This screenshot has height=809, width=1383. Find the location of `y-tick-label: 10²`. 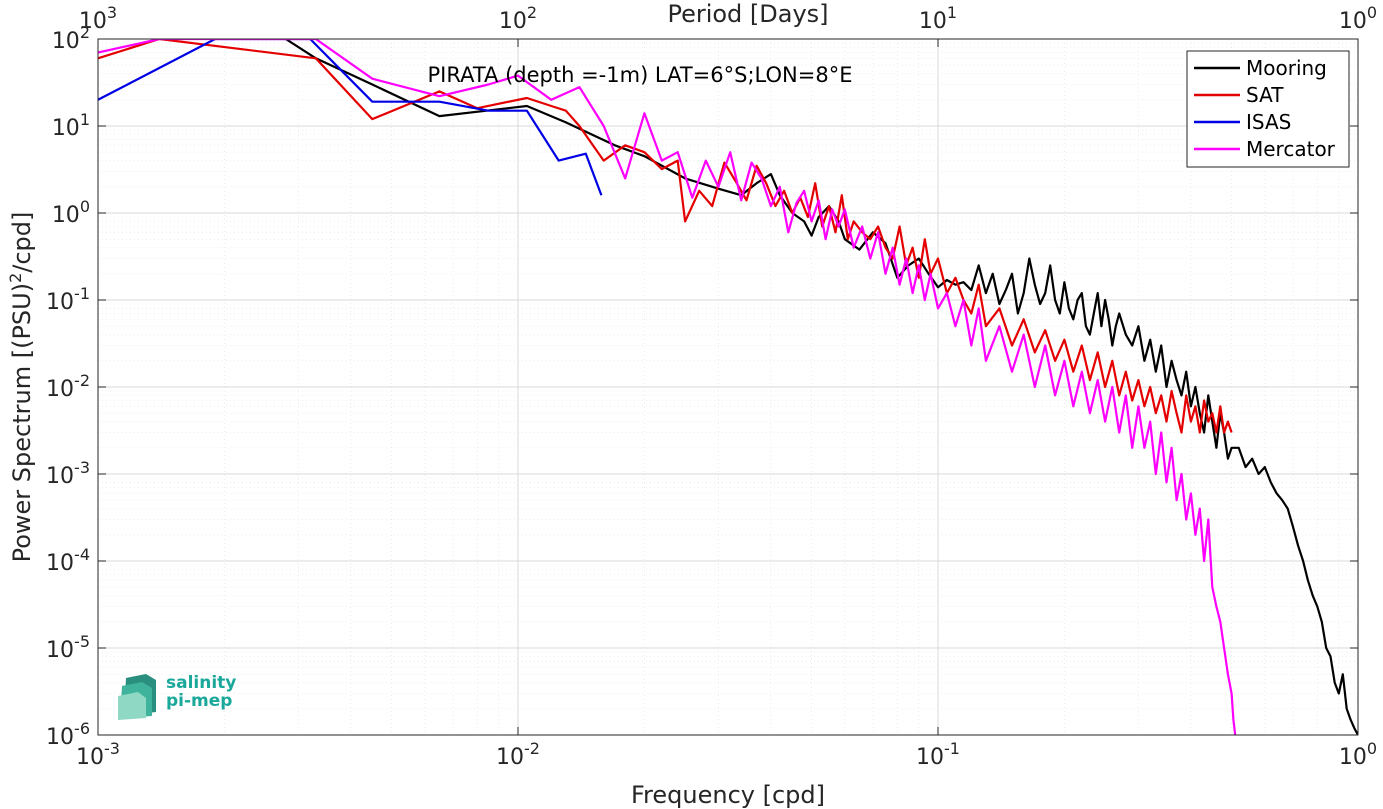

y-tick-label: 10² is located at coordinates (71, 38).